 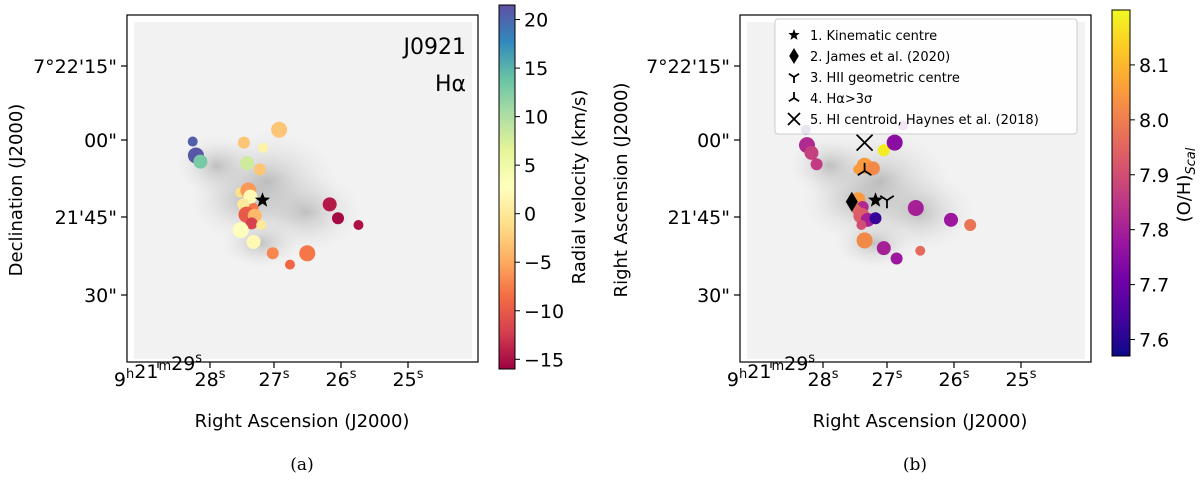 I want to click on legend-entry-label: 4. Hα>3σ, so click(x=841, y=99).